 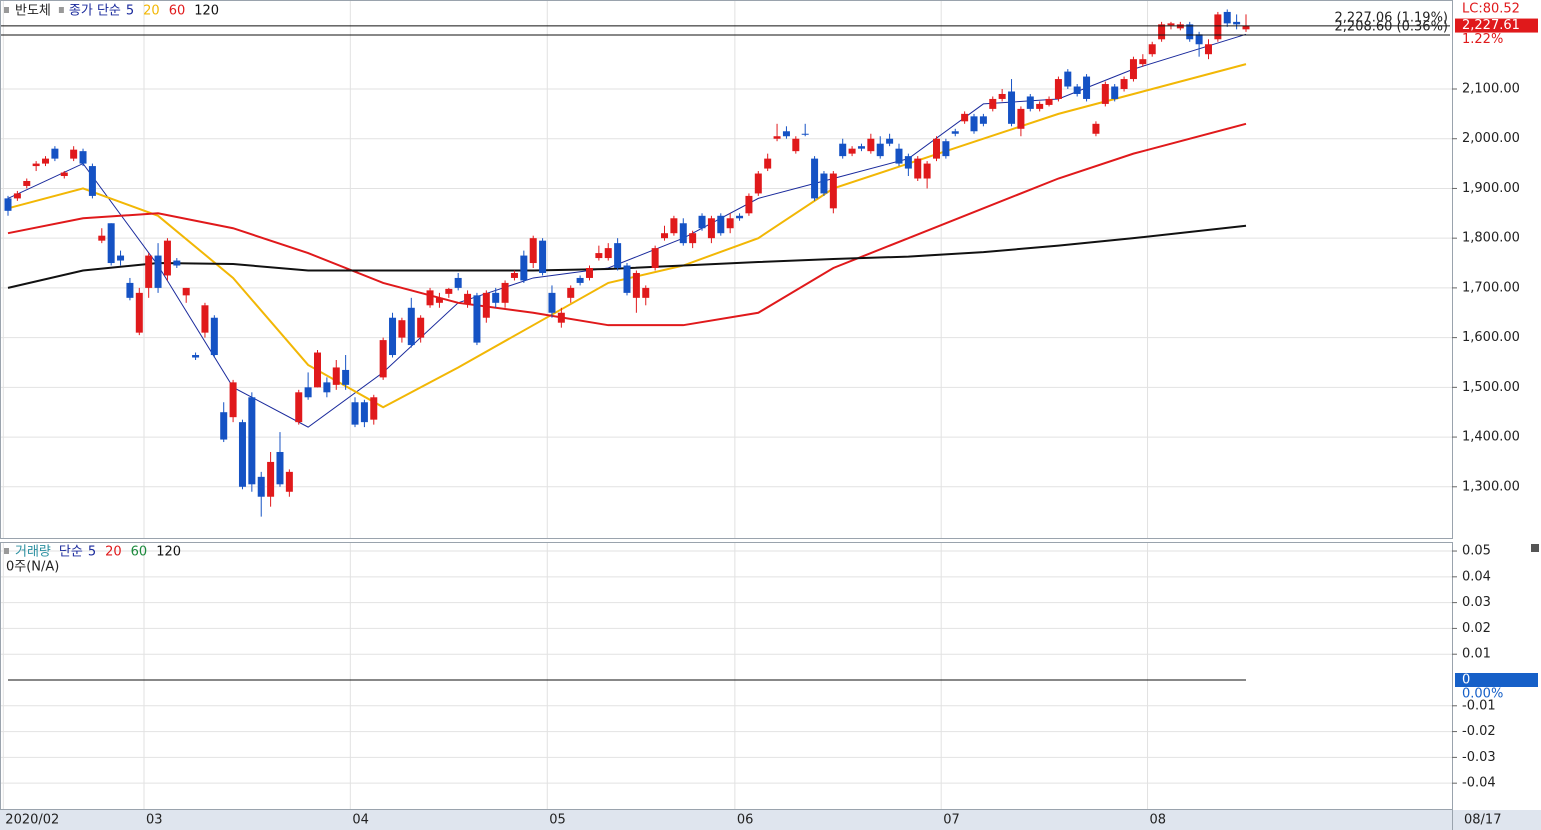 What do you see at coordinates (1535, 548) in the screenshot?
I see `panel-button` at bounding box center [1535, 548].